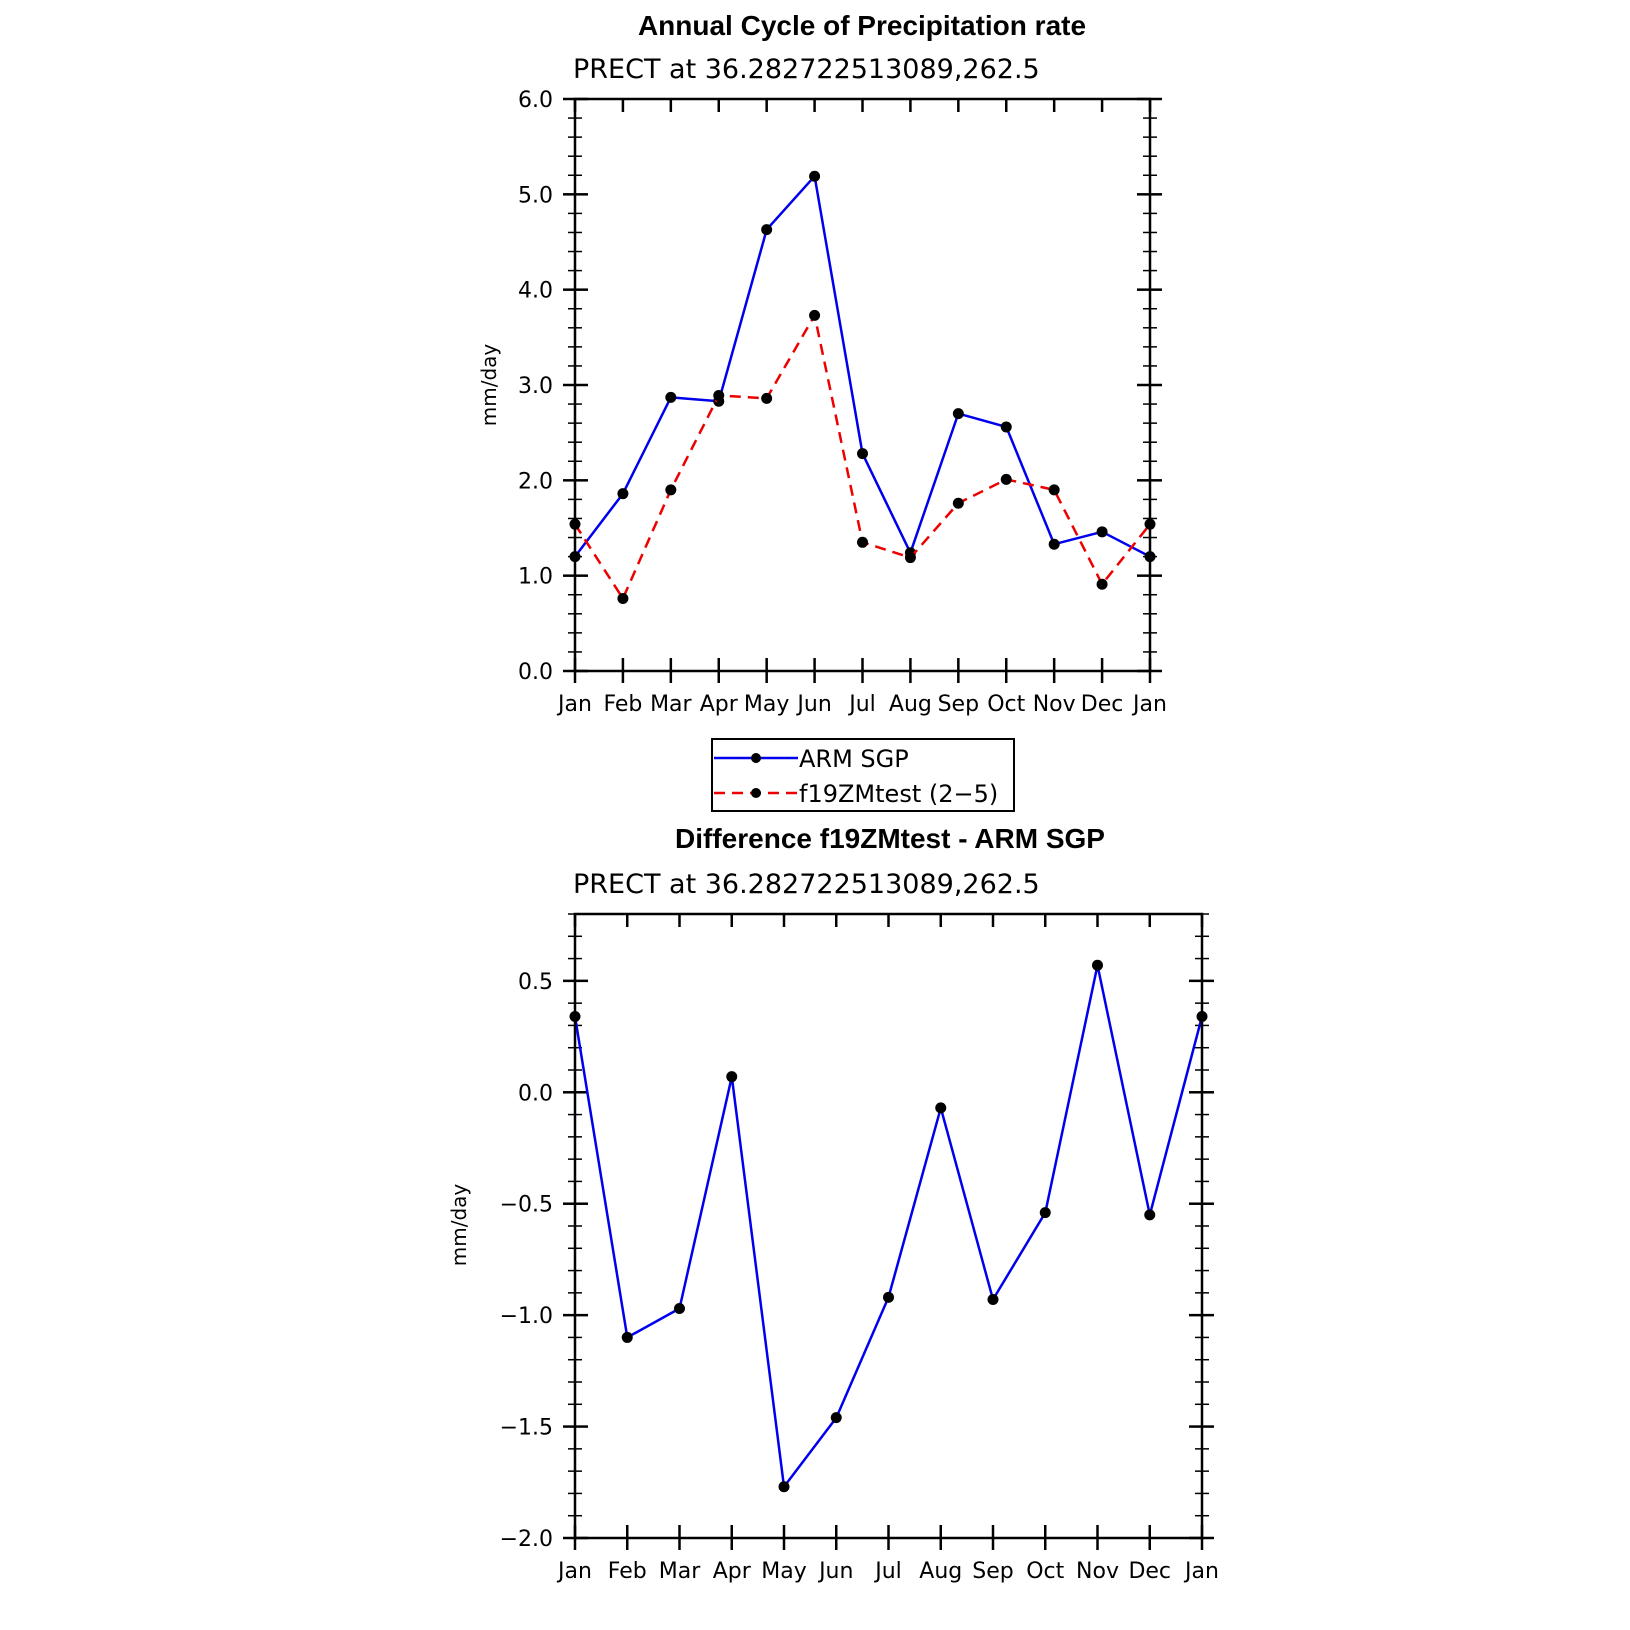  Describe the element at coordinates (535, 982) in the screenshot. I see `y-tick-label: 0.5` at that location.